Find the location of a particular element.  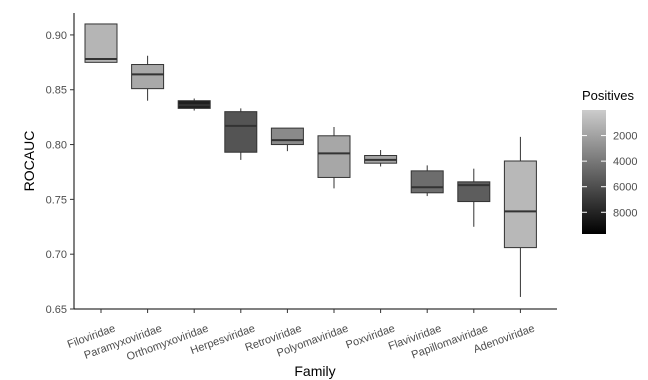

box-paramyxoviridae is located at coordinates (148, 78).